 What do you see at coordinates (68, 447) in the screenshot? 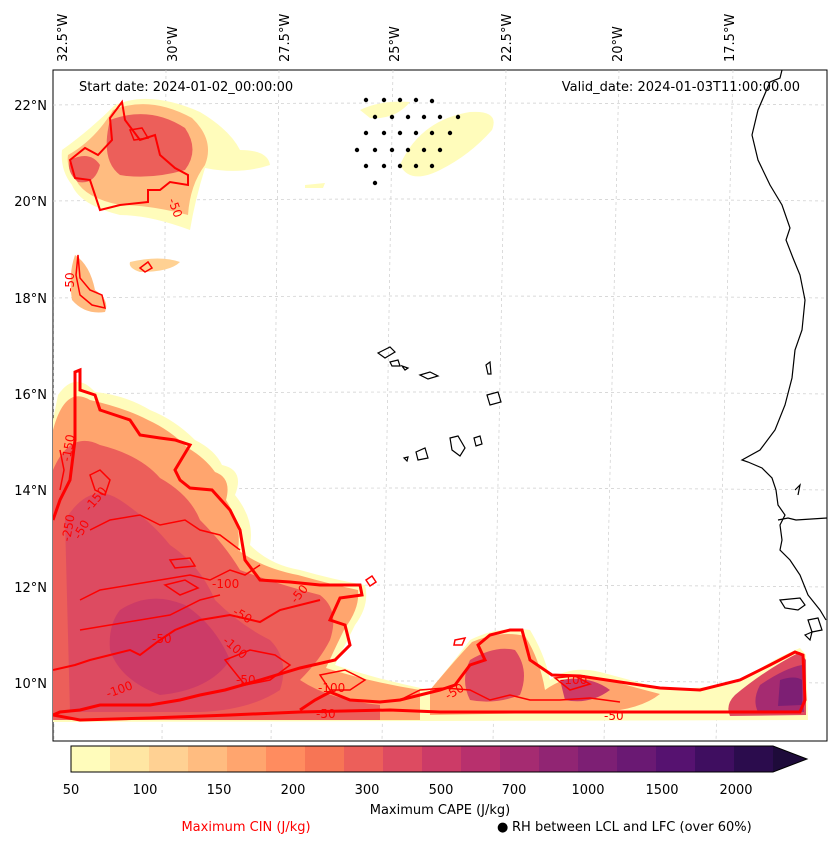
I see `cin-label: -150` at bounding box center [68, 447].